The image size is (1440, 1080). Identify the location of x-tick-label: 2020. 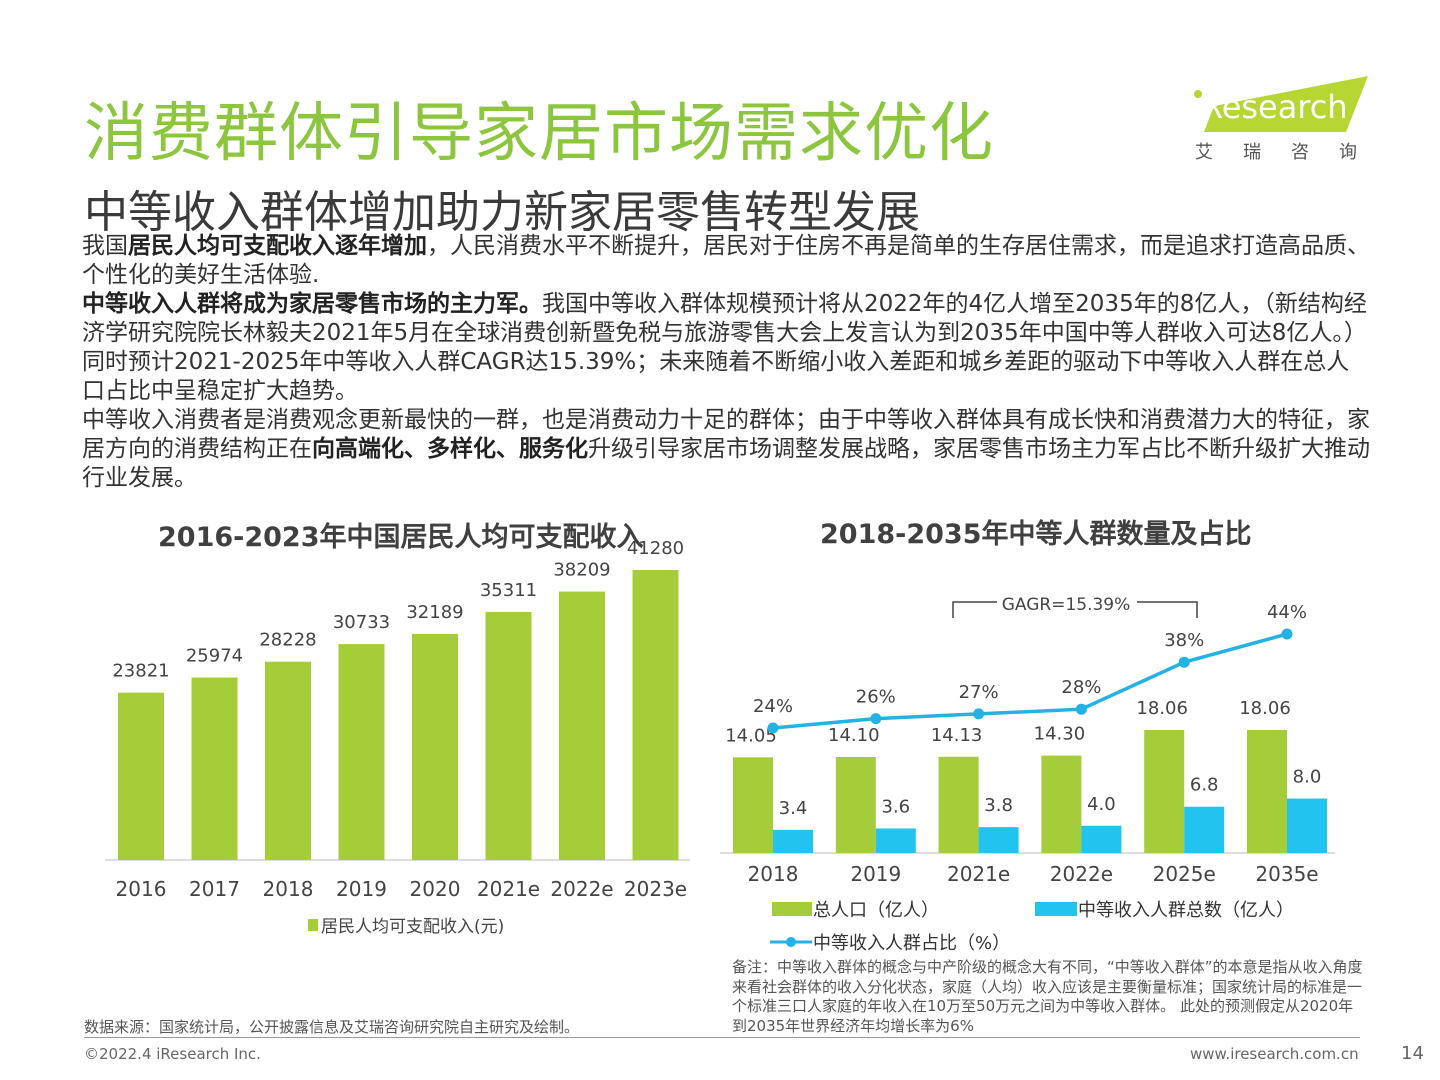
(435, 889).